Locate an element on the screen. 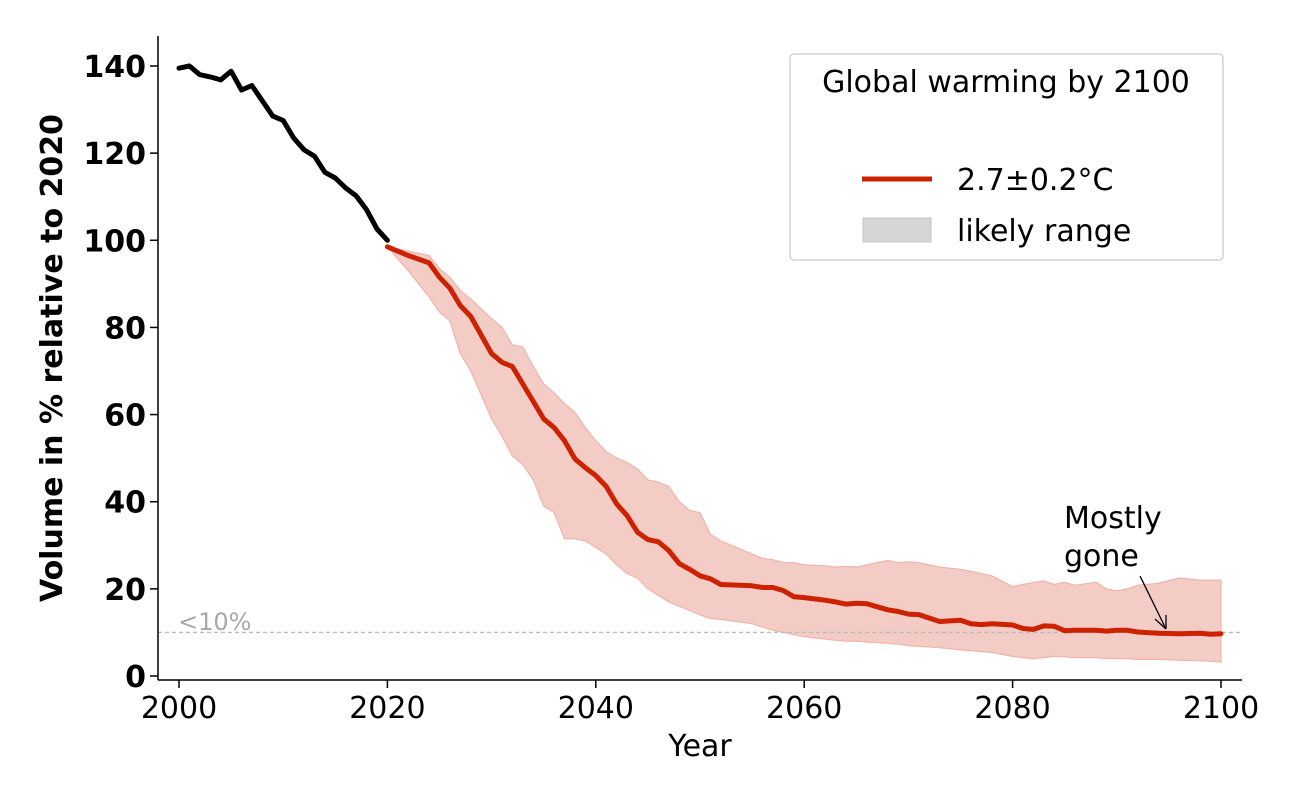 The height and width of the screenshot is (800, 1300). legend-entry-projection: 2.7±0.2°C is located at coordinates (1035, 180).